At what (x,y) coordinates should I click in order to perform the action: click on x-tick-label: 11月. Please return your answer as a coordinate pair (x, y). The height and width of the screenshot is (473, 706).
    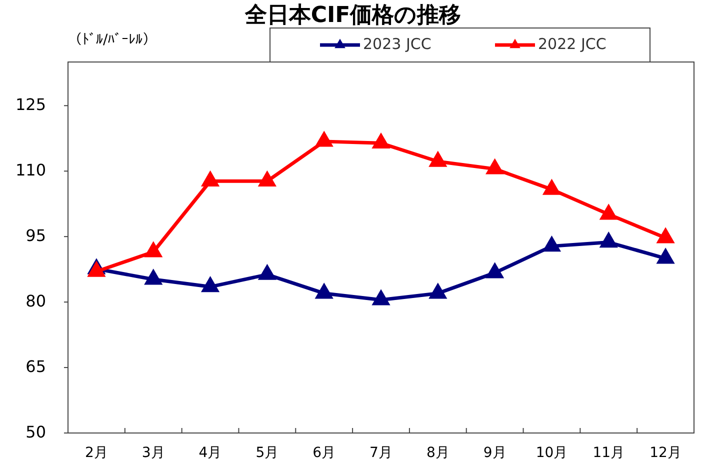
    Looking at the image, I should click on (608, 453).